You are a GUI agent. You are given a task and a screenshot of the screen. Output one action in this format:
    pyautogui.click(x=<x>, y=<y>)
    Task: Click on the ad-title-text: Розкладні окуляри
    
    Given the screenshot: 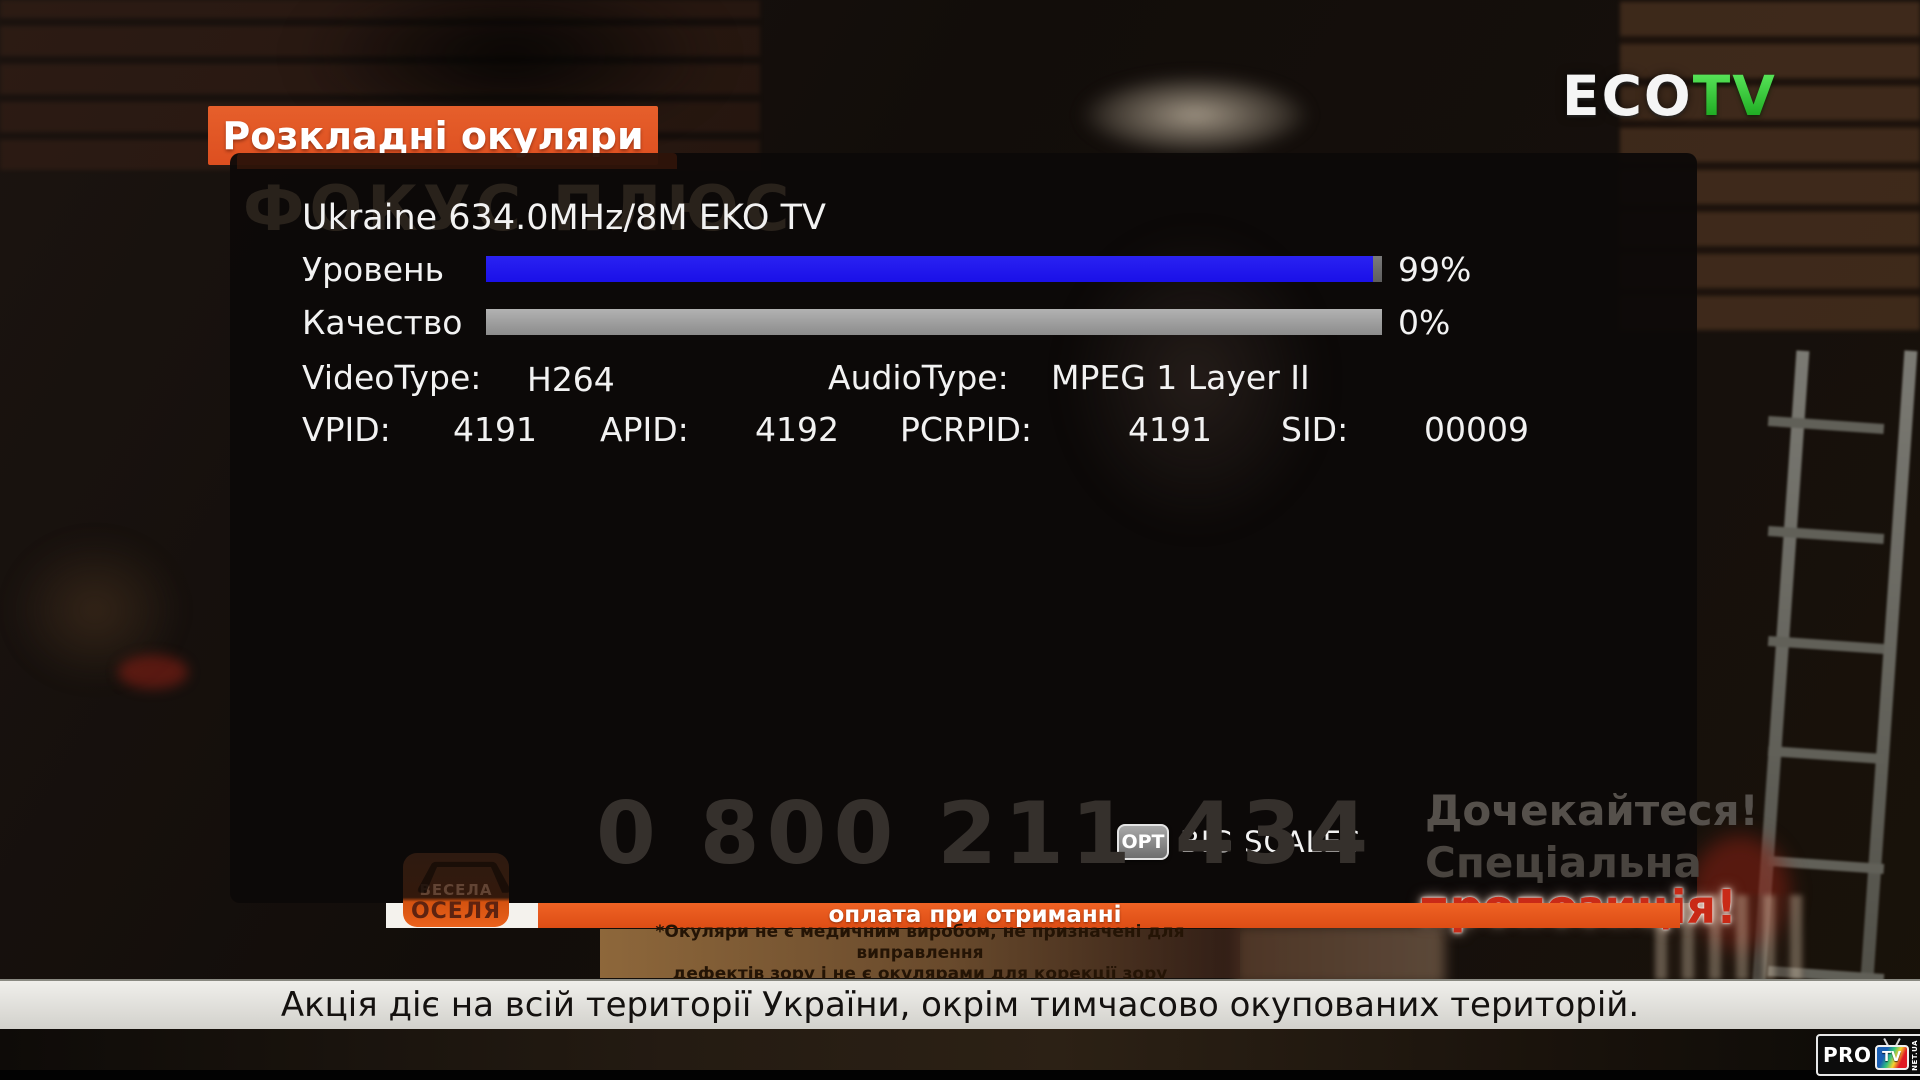 What is the action you would take?
    pyautogui.click(x=433, y=135)
    